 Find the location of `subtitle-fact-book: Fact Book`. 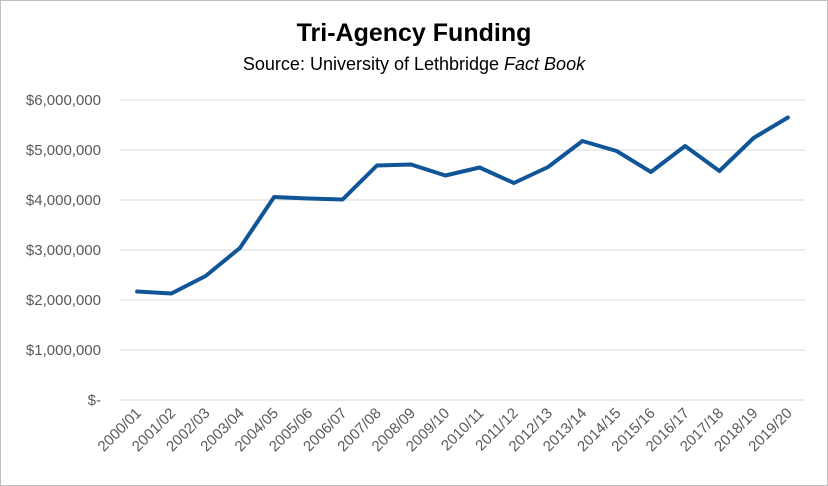

subtitle-fact-book: Fact Book is located at coordinates (545, 64).